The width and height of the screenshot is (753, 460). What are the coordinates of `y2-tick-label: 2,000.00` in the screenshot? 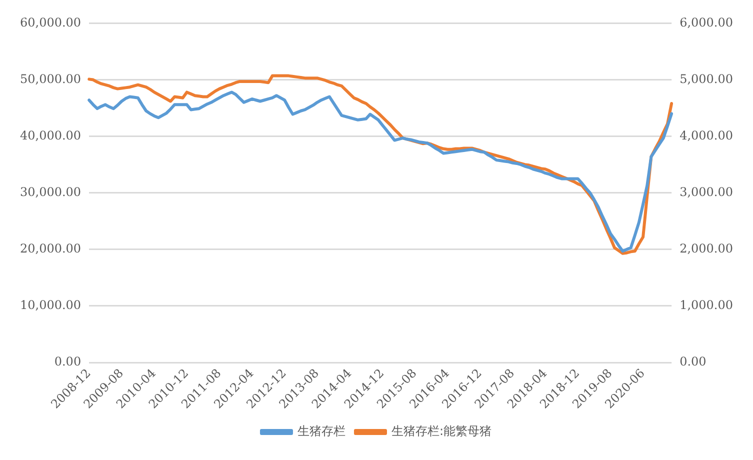 It's located at (706, 249).